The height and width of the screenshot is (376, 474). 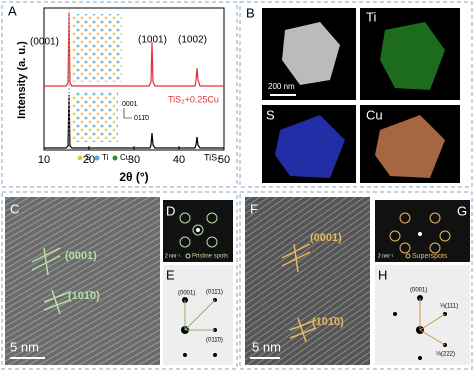 What do you see at coordinates (134, 49) in the screenshot?
I see `xrd-curve` at bounding box center [134, 49].